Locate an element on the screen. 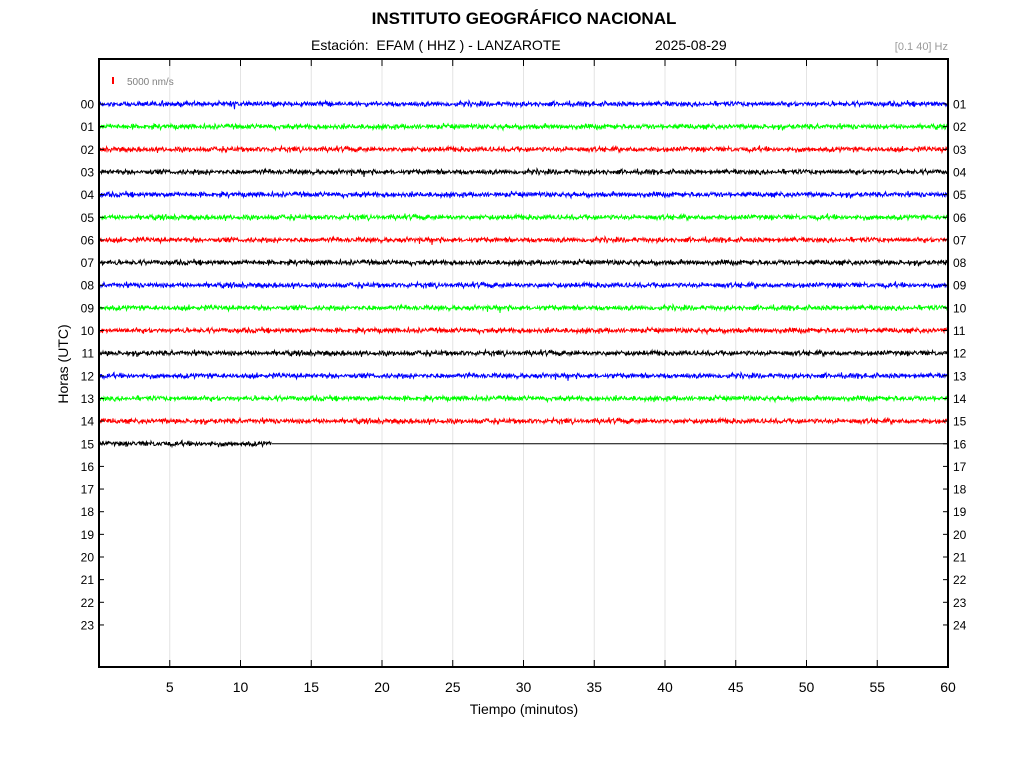 Image resolution: width=1024 pixels, height=768 pixels. hour-label-left: 23 is located at coordinates (88, 625).